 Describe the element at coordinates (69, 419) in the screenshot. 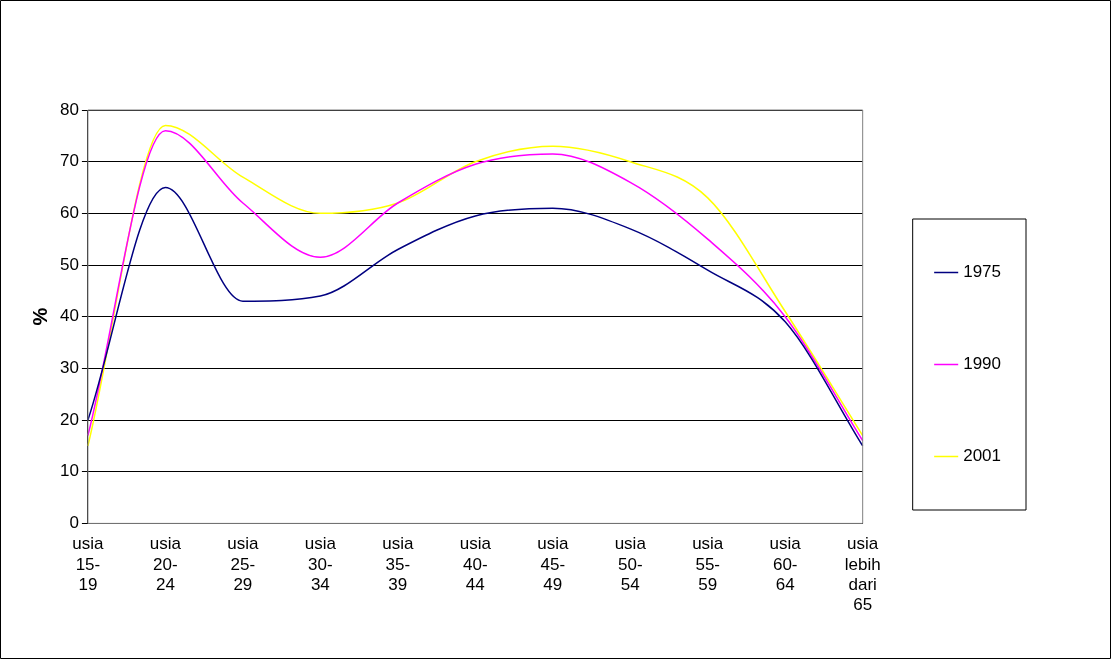

I see `y-tick-label: 20` at that location.